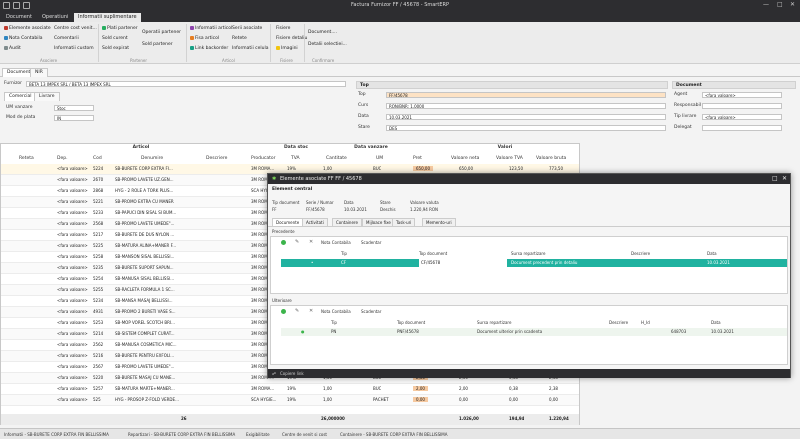 This screenshot has height=439, width=800. Describe the element at coordinates (336, 158) in the screenshot. I see `column-header-cantitate: Cantitate` at that location.